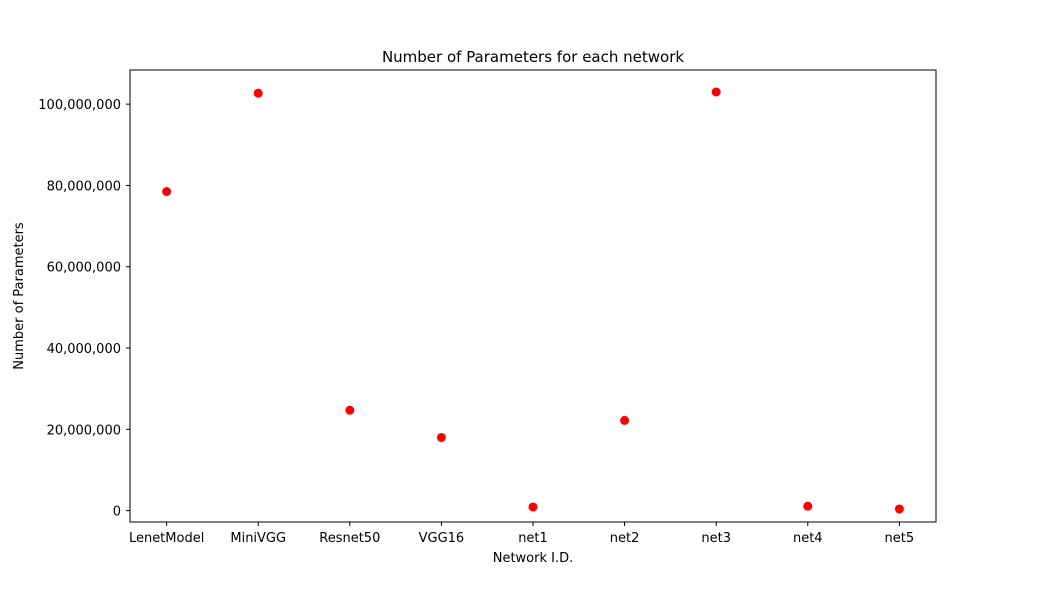  Describe the element at coordinates (166, 538) in the screenshot. I see `x-tick-label: LenetModel` at that location.